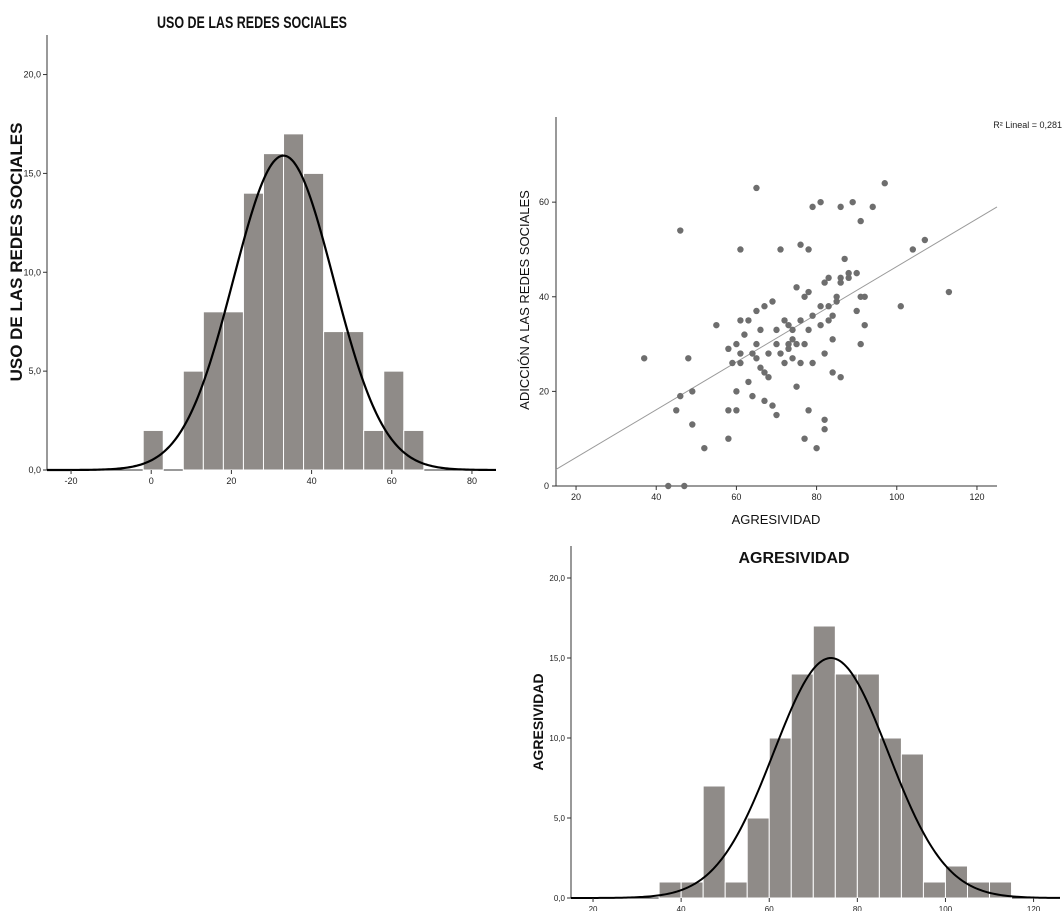 This screenshot has height=911, width=1064. I want to click on chart1-title: USO DE LAS REDES SOCIALES, so click(252, 22).